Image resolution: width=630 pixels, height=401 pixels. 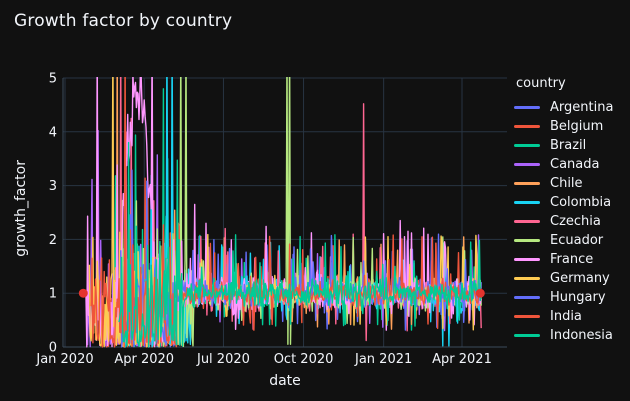 I want to click on x-tick-label: Oct 2020, so click(x=304, y=359).